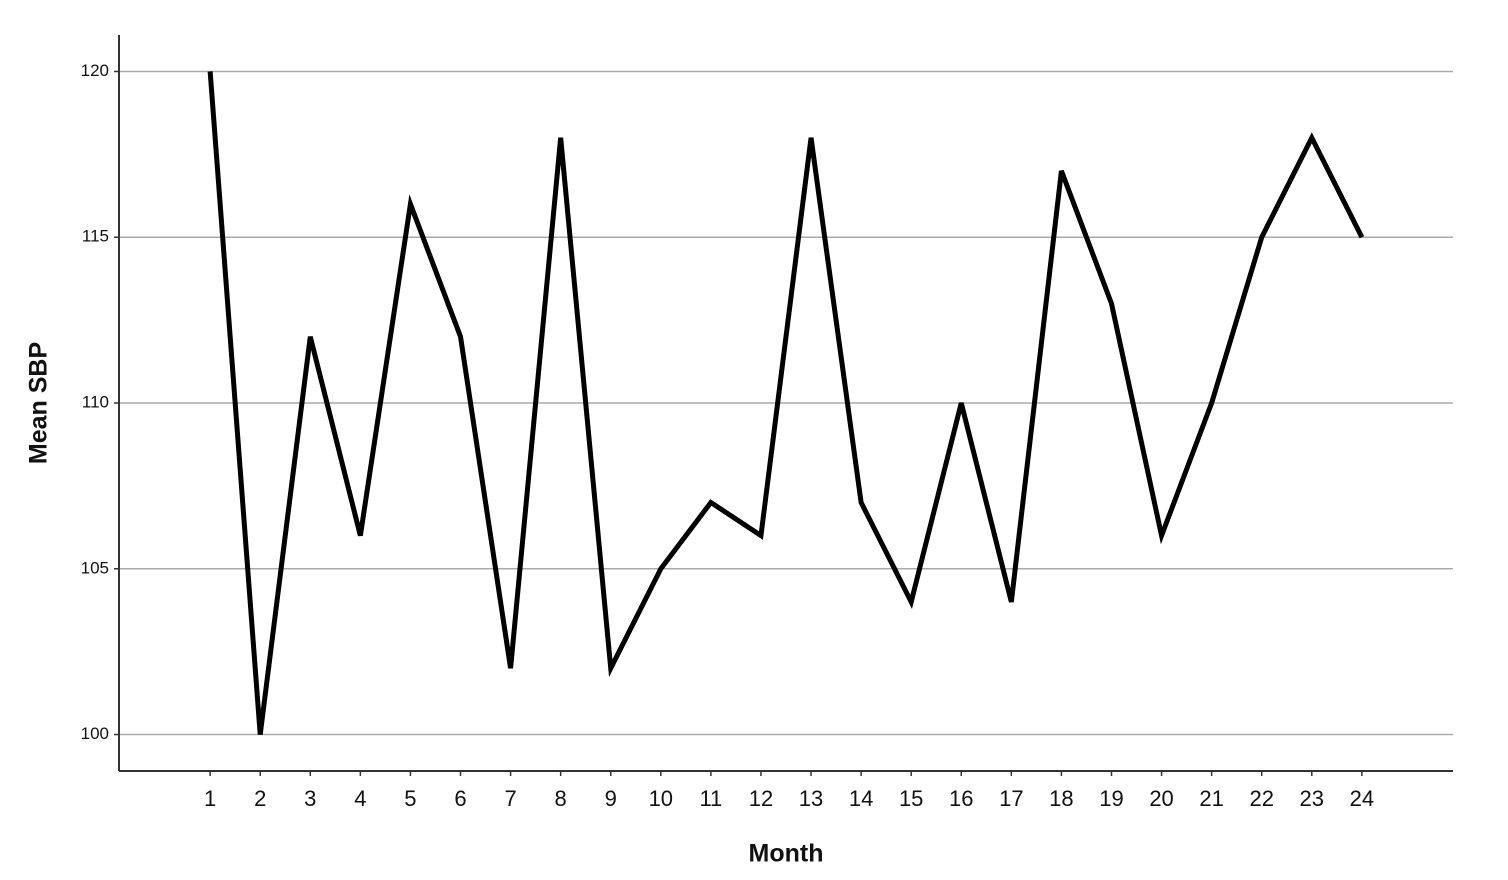  What do you see at coordinates (611, 798) in the screenshot?
I see `x-tick-label: 9` at bounding box center [611, 798].